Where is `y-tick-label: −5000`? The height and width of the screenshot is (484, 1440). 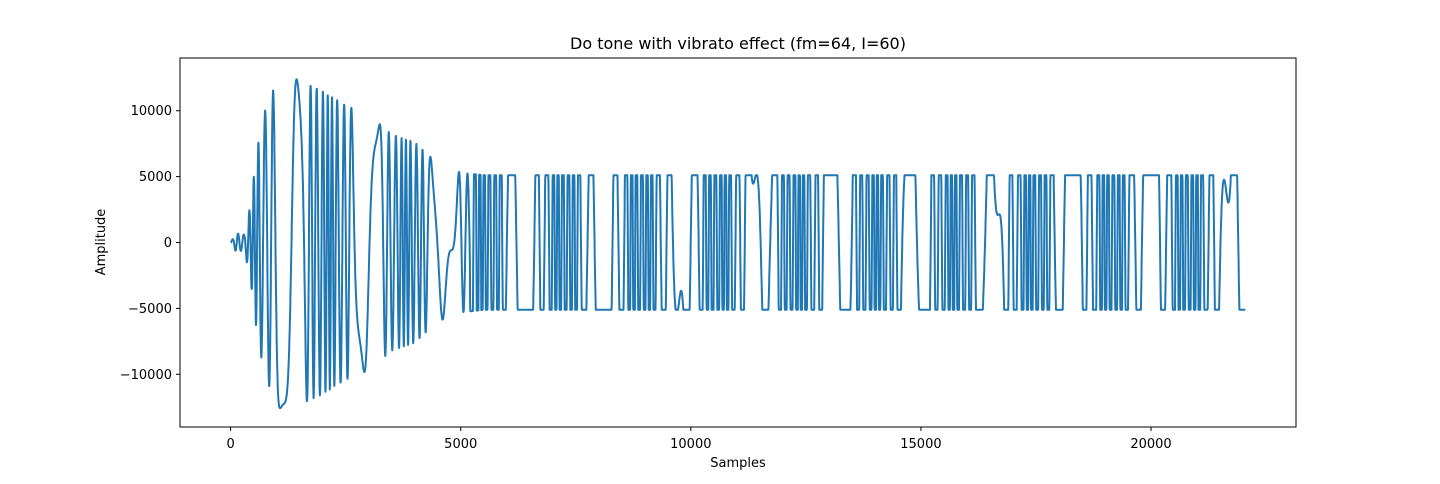 y-tick-label: −5000 is located at coordinates (150, 309).